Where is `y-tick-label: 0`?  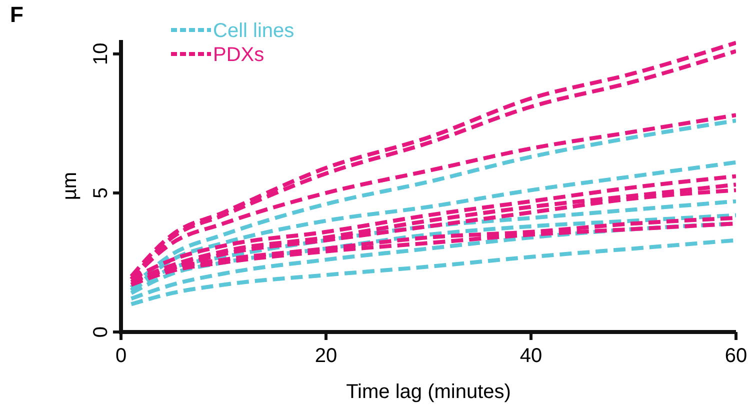
y-tick-label: 0 is located at coordinates (101, 332).